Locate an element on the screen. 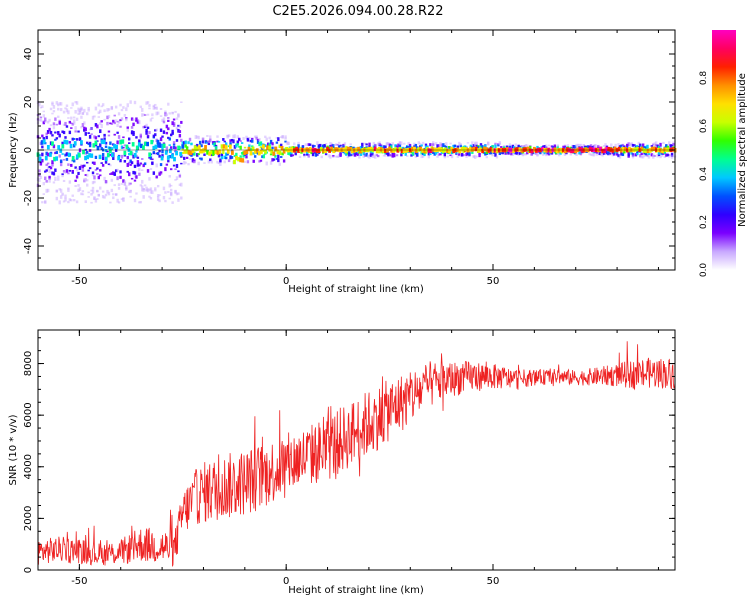  colorbar-tick-label: 0.6 is located at coordinates (704, 126).